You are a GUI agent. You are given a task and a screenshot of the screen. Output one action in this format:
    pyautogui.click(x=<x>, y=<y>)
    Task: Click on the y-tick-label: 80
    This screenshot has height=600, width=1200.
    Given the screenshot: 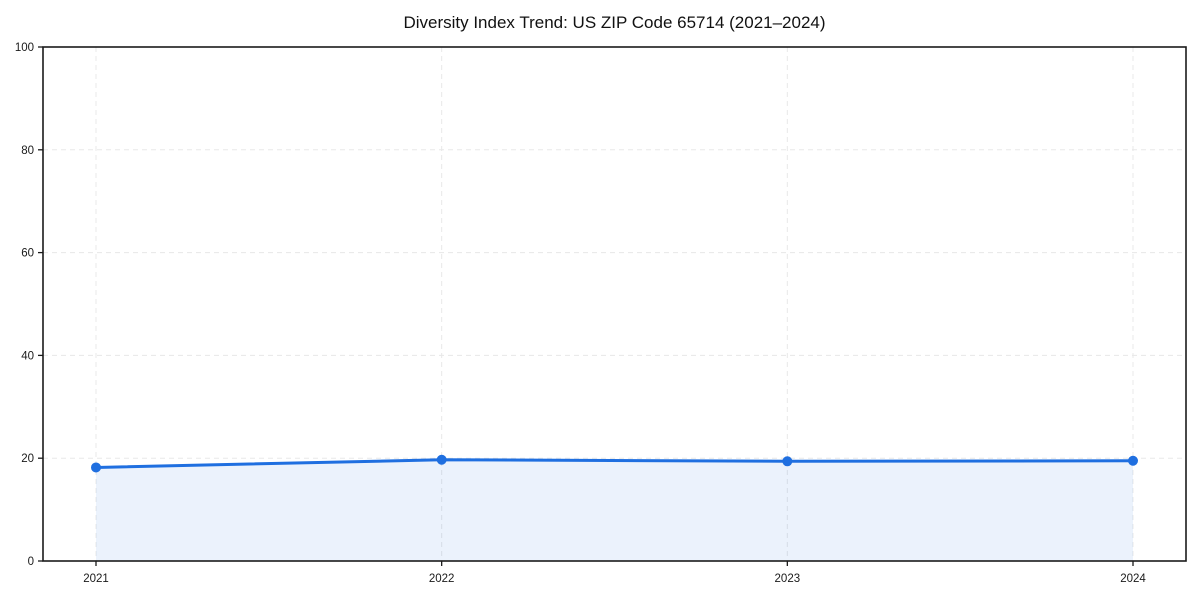 What is the action you would take?
    pyautogui.click(x=27, y=151)
    